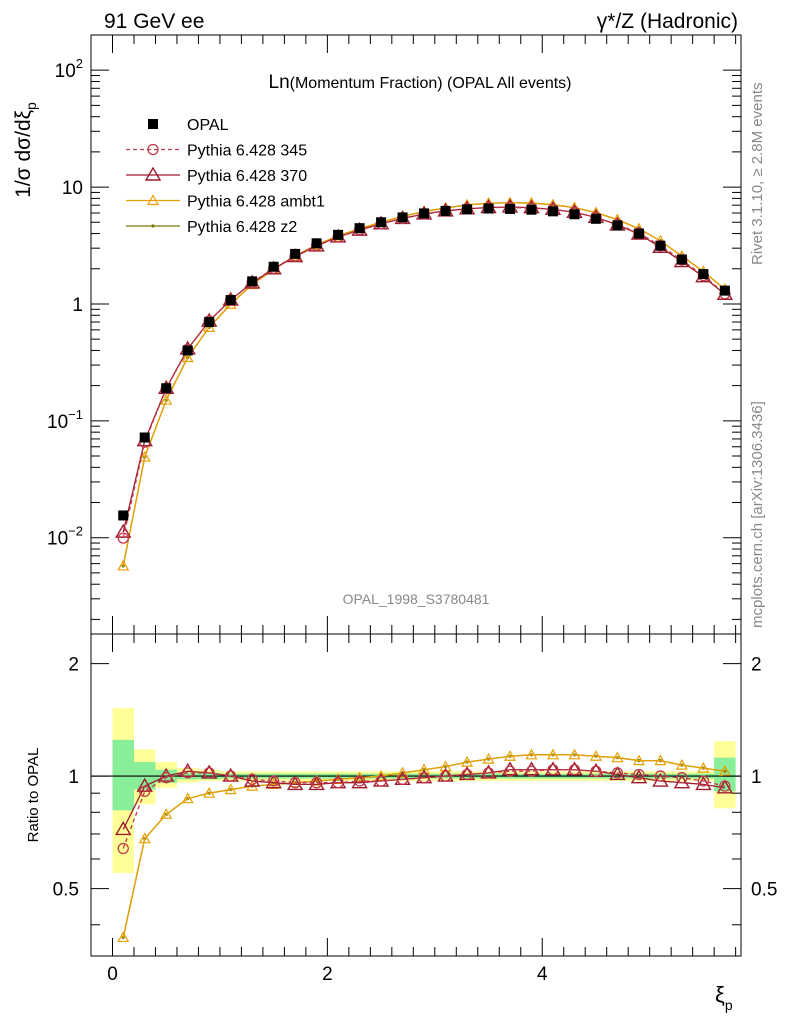  Describe the element at coordinates (431, 83) in the screenshot. I see `main-title-rest: (Momentum Fraction) (OPAL All events)` at that location.